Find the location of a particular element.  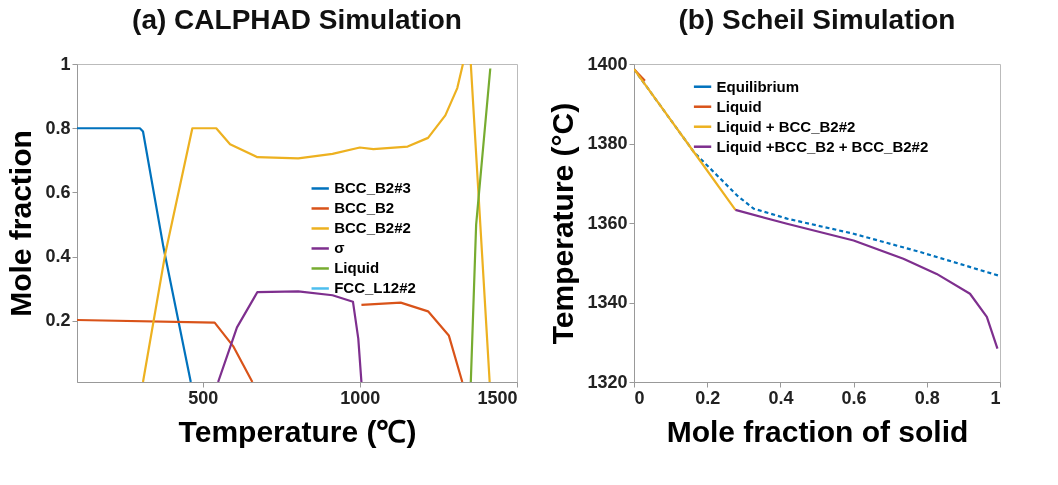

x-tick-label: 0.2 is located at coordinates (708, 397).